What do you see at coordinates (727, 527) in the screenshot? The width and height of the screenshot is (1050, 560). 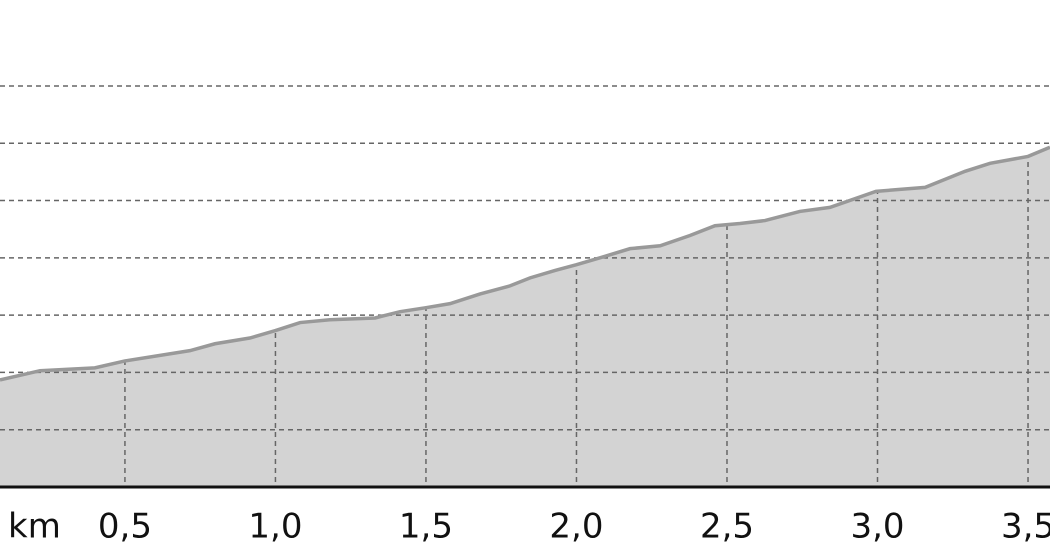 I see `x-tick-label: 2,5` at bounding box center [727, 527].